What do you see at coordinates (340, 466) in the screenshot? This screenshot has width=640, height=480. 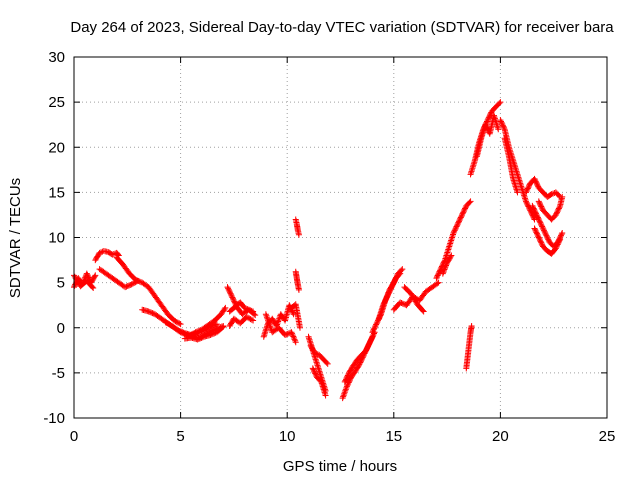 I see `x-axis-title: GPS time / hours` at bounding box center [340, 466].